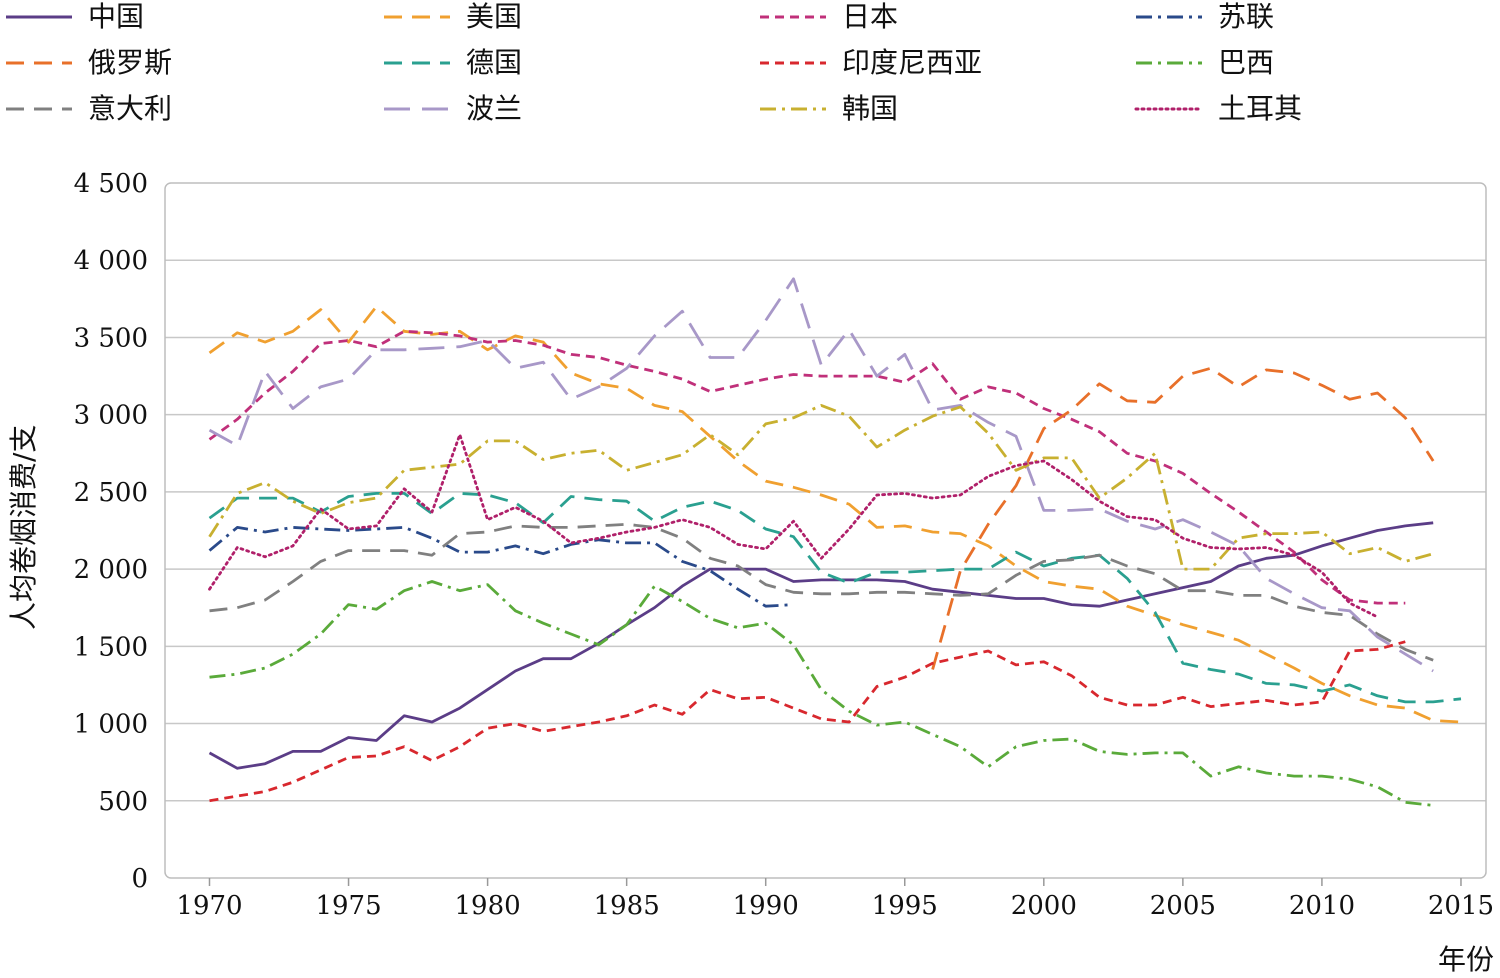  What do you see at coordinates (185, 66) in the screenshot?
I see `legend-item: 俄罗斯` at bounding box center [185, 66].